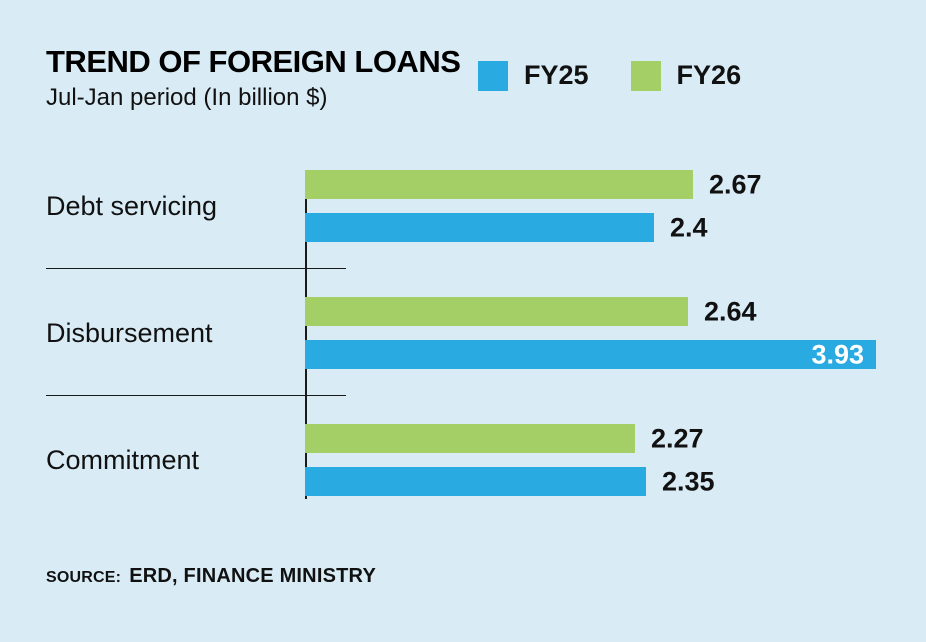 The width and height of the screenshot is (926, 642). What do you see at coordinates (129, 332) in the screenshot?
I see `category-label: Disbursement` at bounding box center [129, 332].